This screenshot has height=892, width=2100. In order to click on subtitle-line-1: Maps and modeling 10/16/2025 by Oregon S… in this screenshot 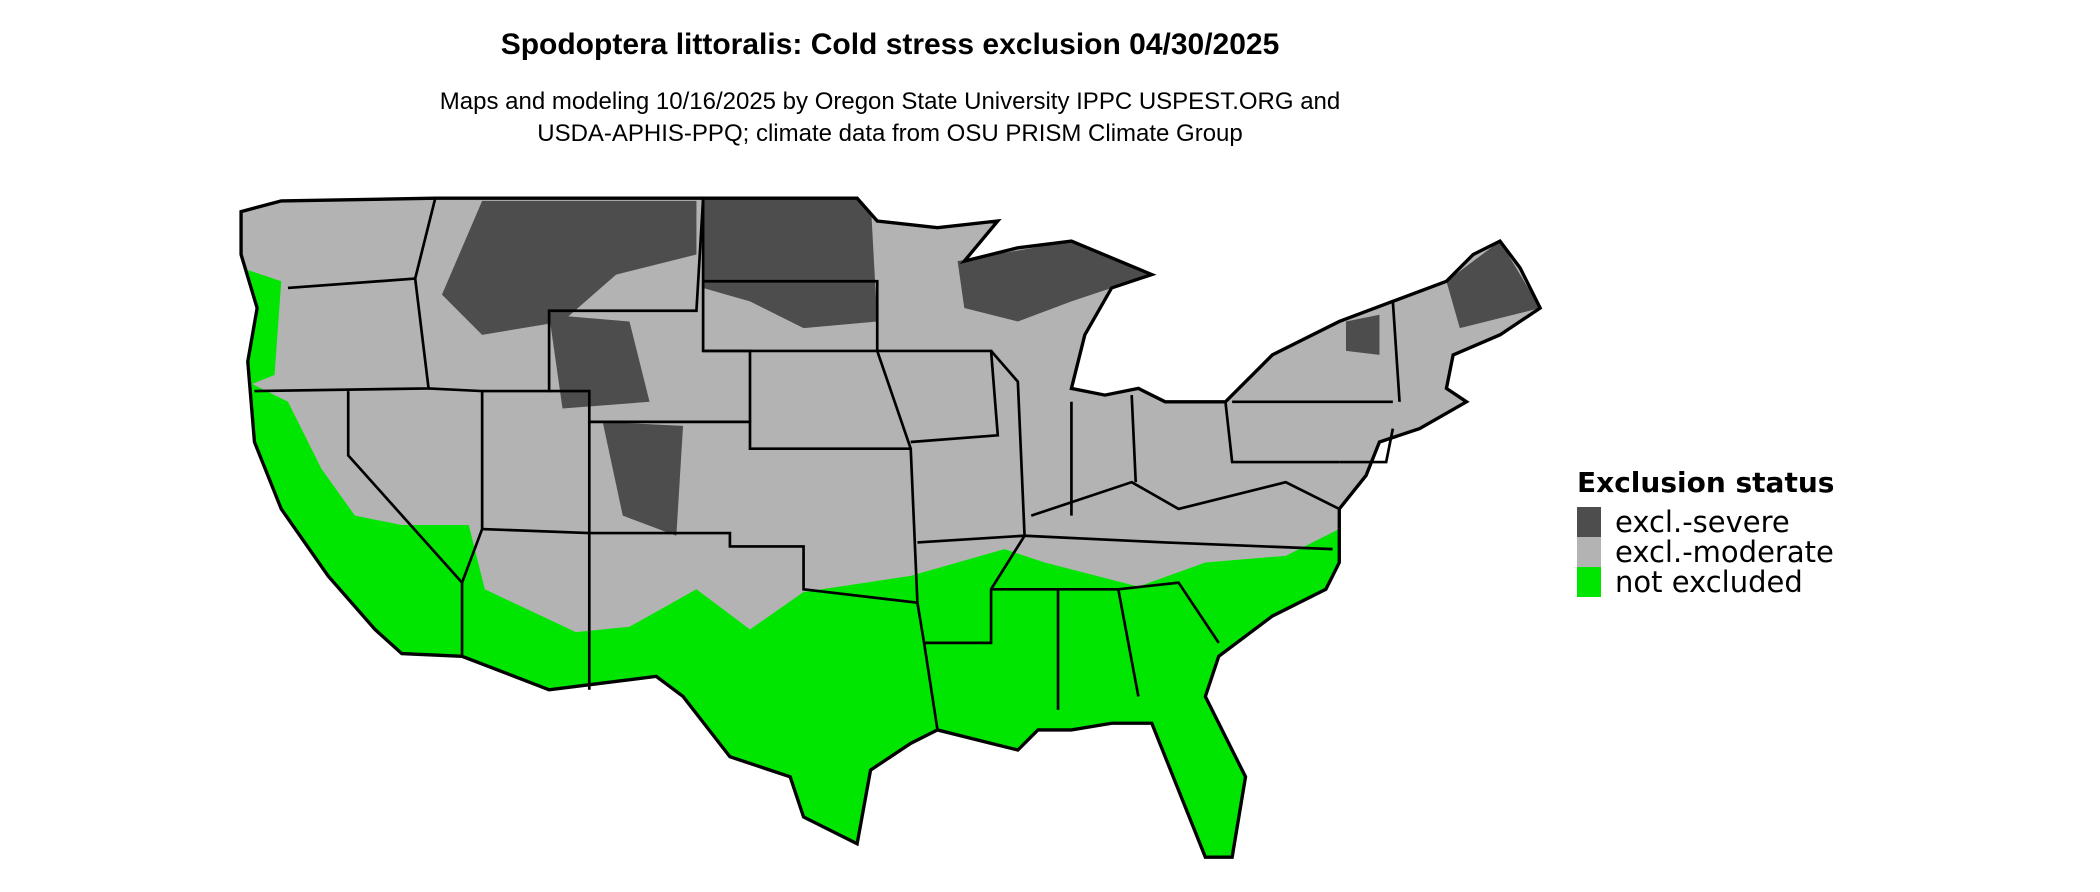, I will do `click(890, 101)`.